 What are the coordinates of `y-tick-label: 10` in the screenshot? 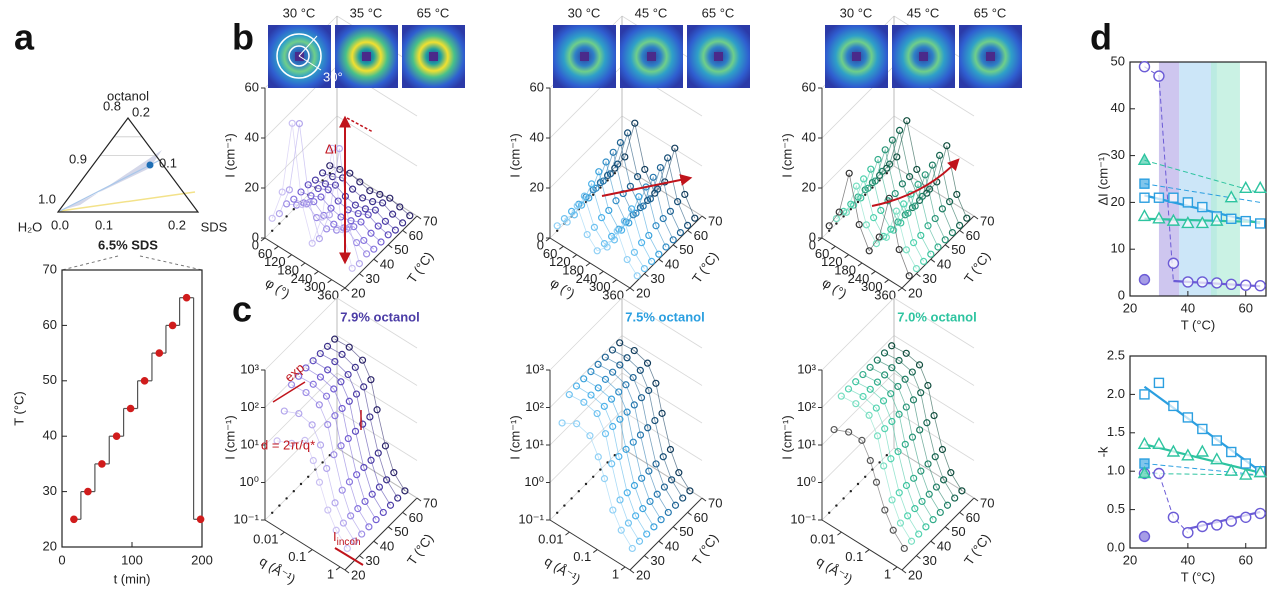 It's located at (1118, 248).